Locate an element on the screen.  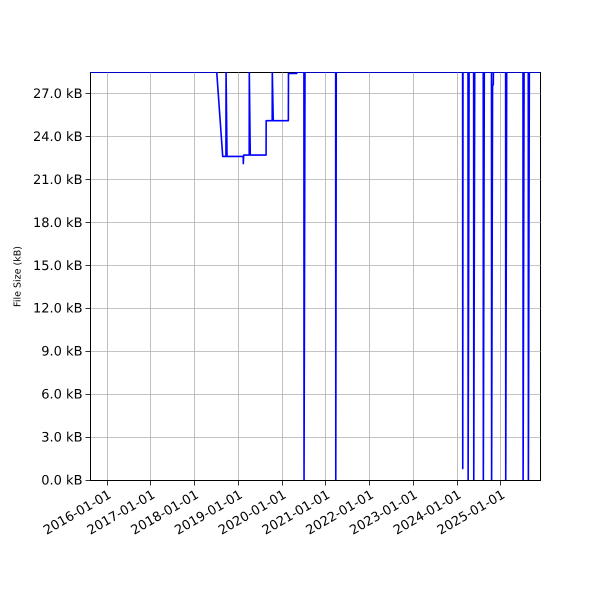
y-tick-label: 9.0 kB is located at coordinates (61, 352).